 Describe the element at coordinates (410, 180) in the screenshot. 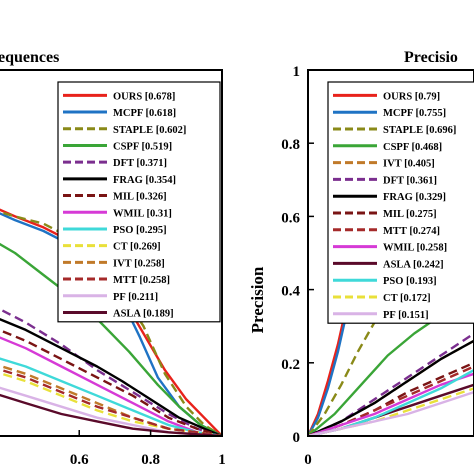

I see `right-legend-label-5: DFT [0.361]` at that location.